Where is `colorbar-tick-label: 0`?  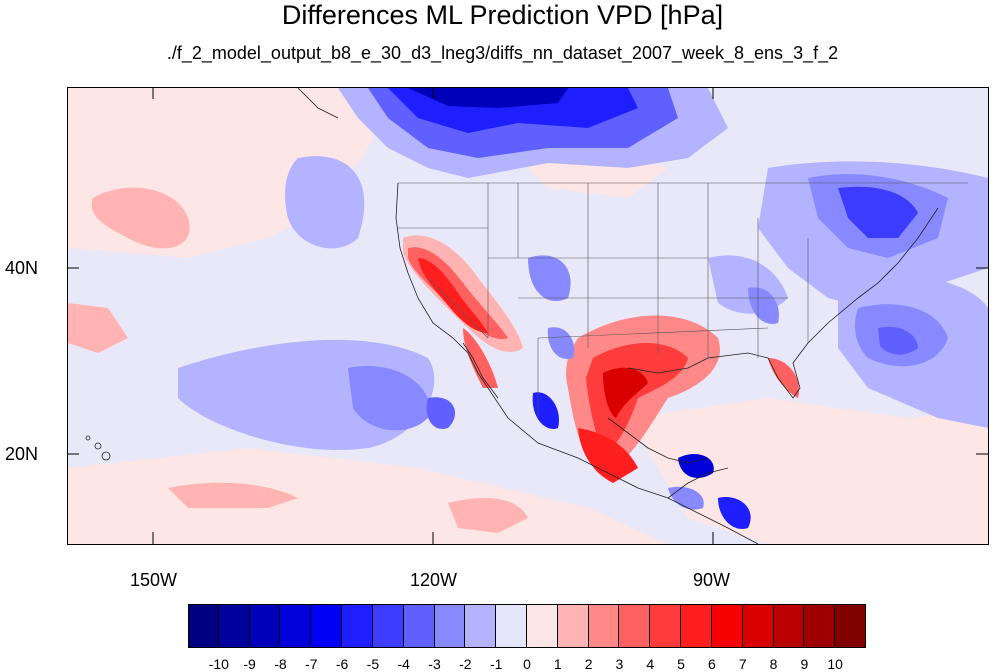
colorbar-tick-label: 0 is located at coordinates (527, 664).